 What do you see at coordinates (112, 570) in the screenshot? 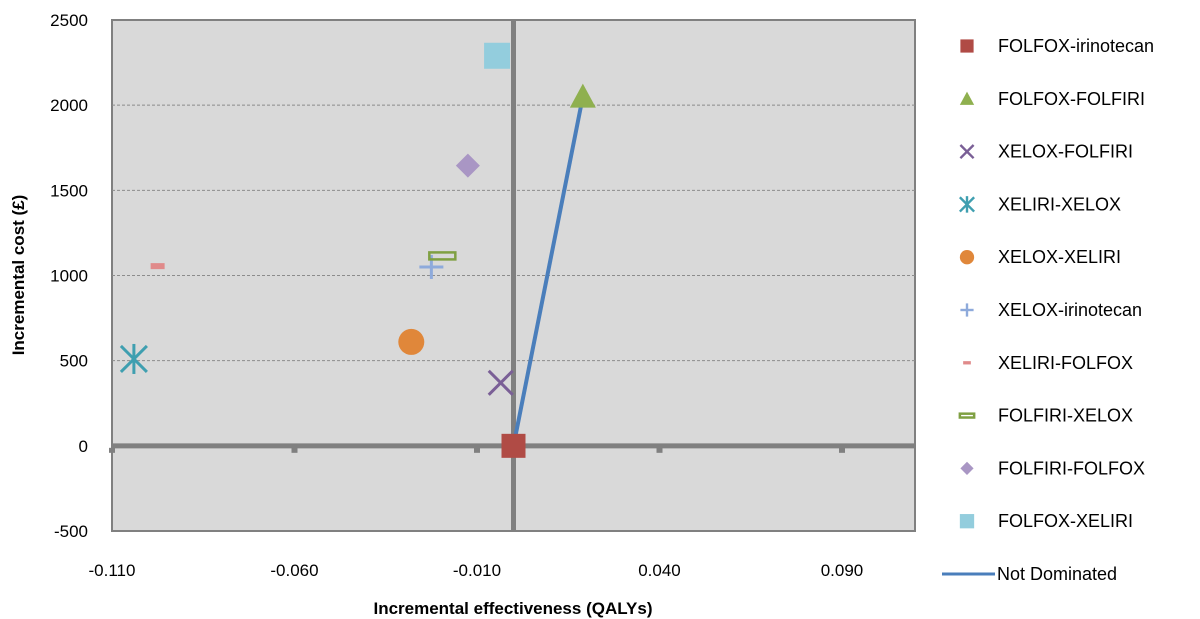
I see `x-tick-label: -0.110` at bounding box center [112, 570].